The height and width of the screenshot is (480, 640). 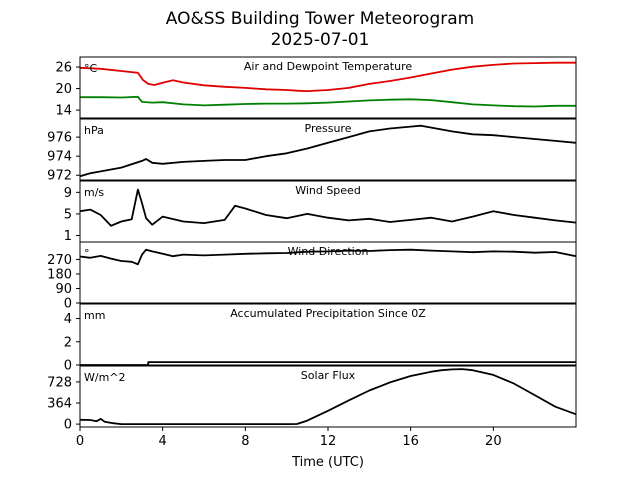 I want to click on y-tick-label: 974, so click(x=59, y=157).